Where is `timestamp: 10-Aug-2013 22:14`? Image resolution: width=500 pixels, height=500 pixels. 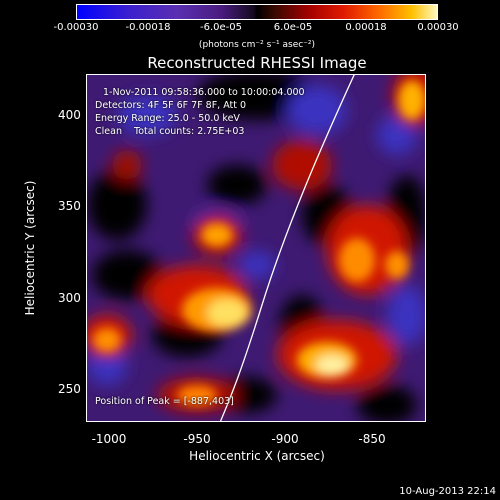
timestamp: 10-Aug-2013 22:14 is located at coordinates (447, 491).